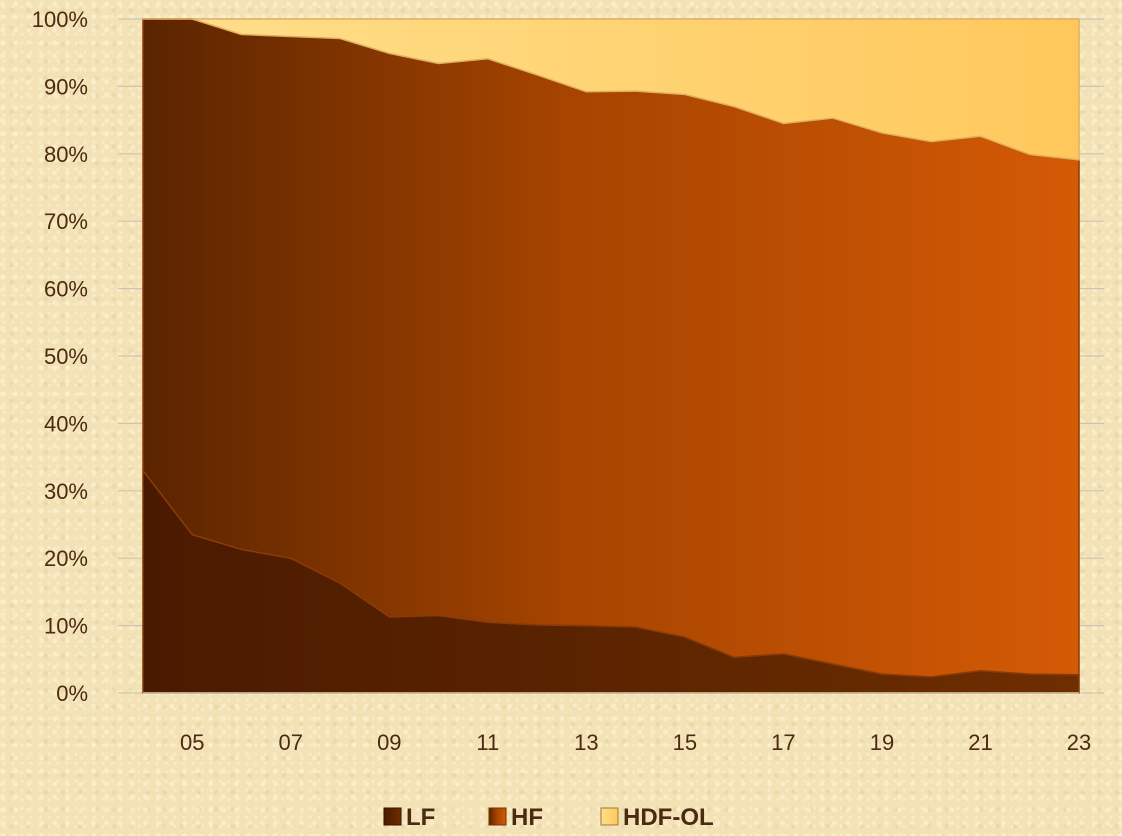  What do you see at coordinates (882, 742) in the screenshot?
I see `x-tick-label-19: 19` at bounding box center [882, 742].